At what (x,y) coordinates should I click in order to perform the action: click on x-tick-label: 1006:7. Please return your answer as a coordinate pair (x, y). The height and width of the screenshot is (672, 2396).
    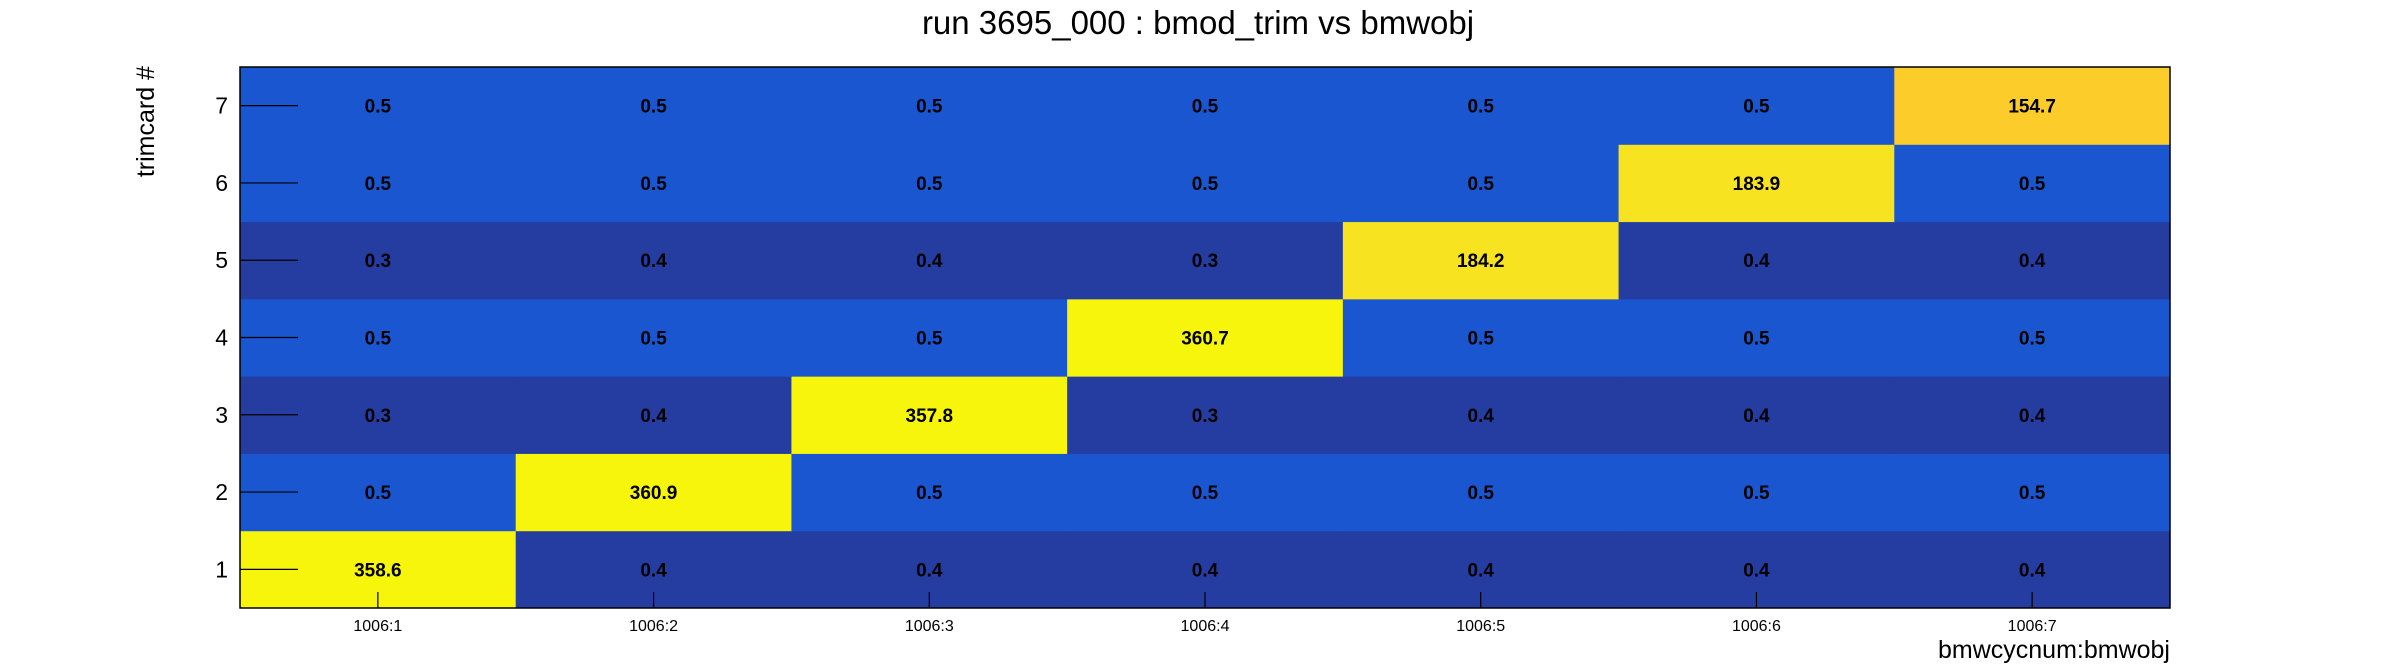
    Looking at the image, I should click on (2032, 626).